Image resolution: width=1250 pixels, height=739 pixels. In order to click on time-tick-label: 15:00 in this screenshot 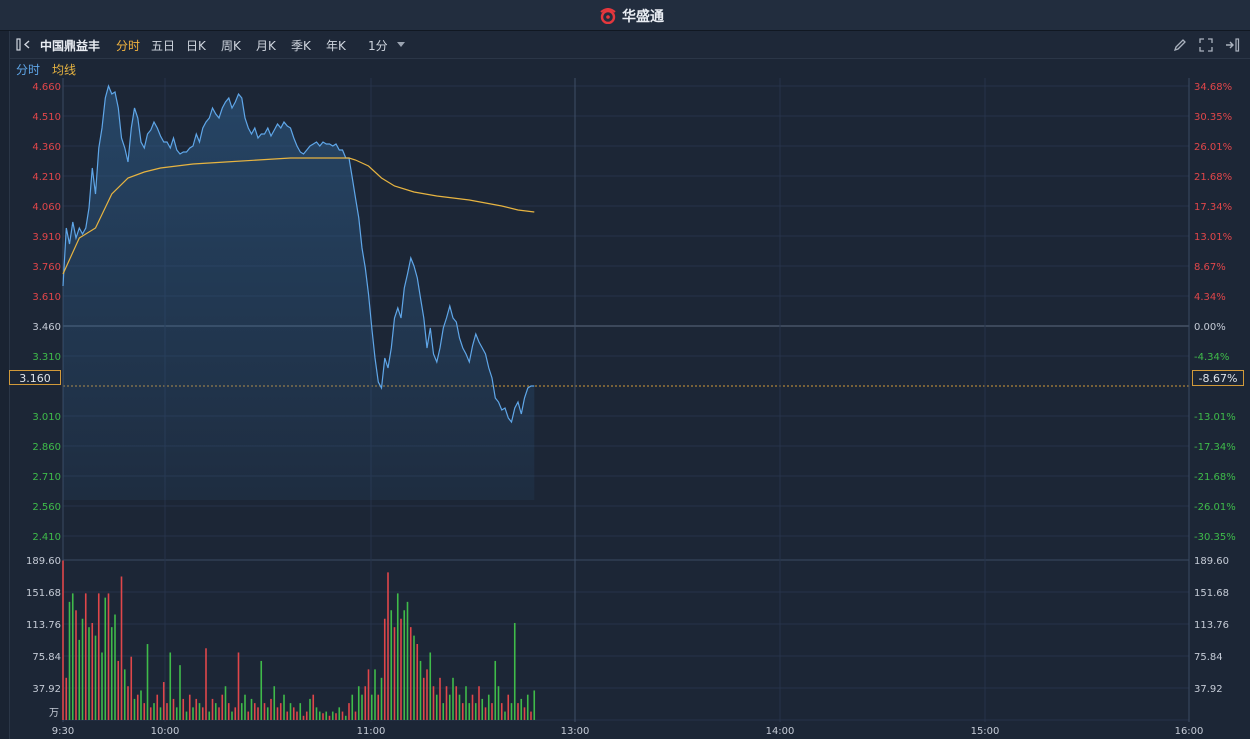, I will do `click(985, 731)`.